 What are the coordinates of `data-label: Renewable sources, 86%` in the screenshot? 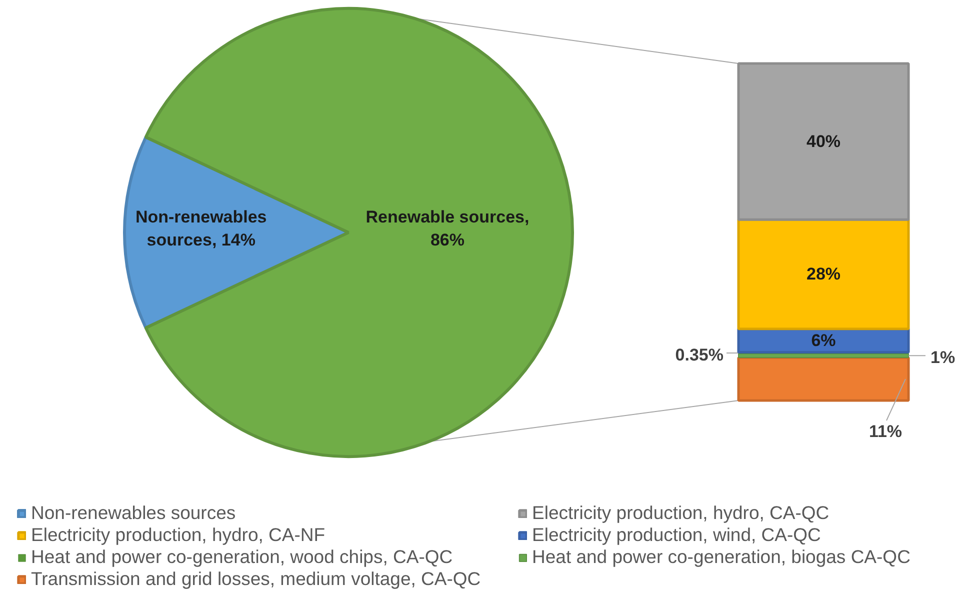 It's located at (448, 229).